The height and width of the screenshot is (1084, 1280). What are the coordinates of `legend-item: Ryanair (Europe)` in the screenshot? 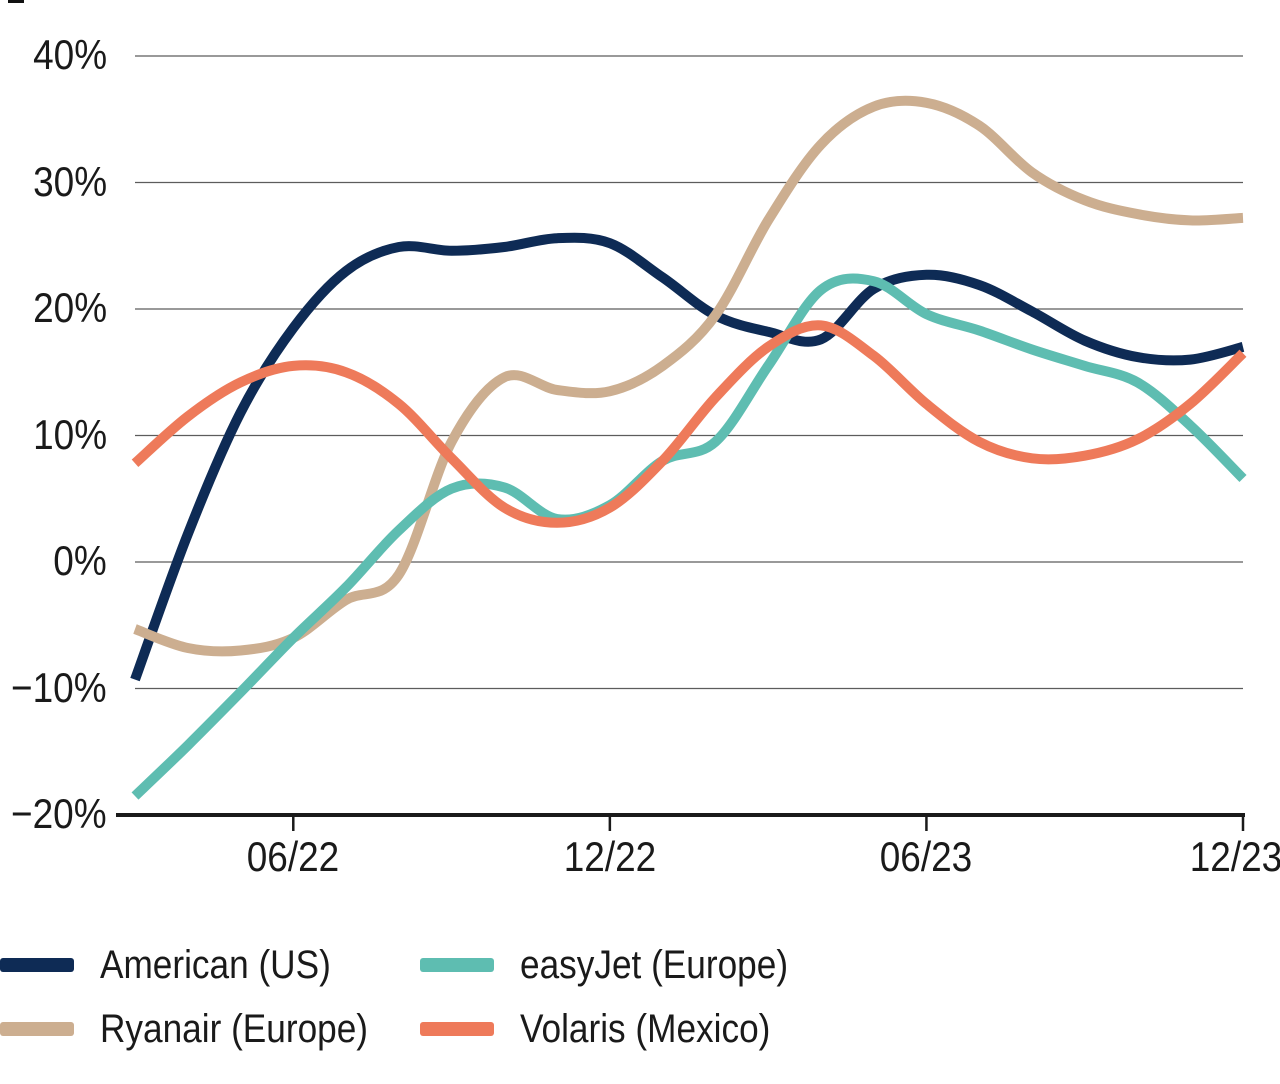 It's located at (210, 1029).